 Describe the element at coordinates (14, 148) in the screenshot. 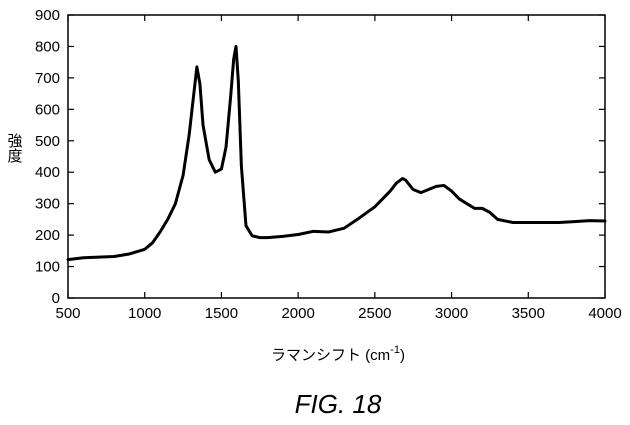

I see `y-axis-label: 強度` at that location.